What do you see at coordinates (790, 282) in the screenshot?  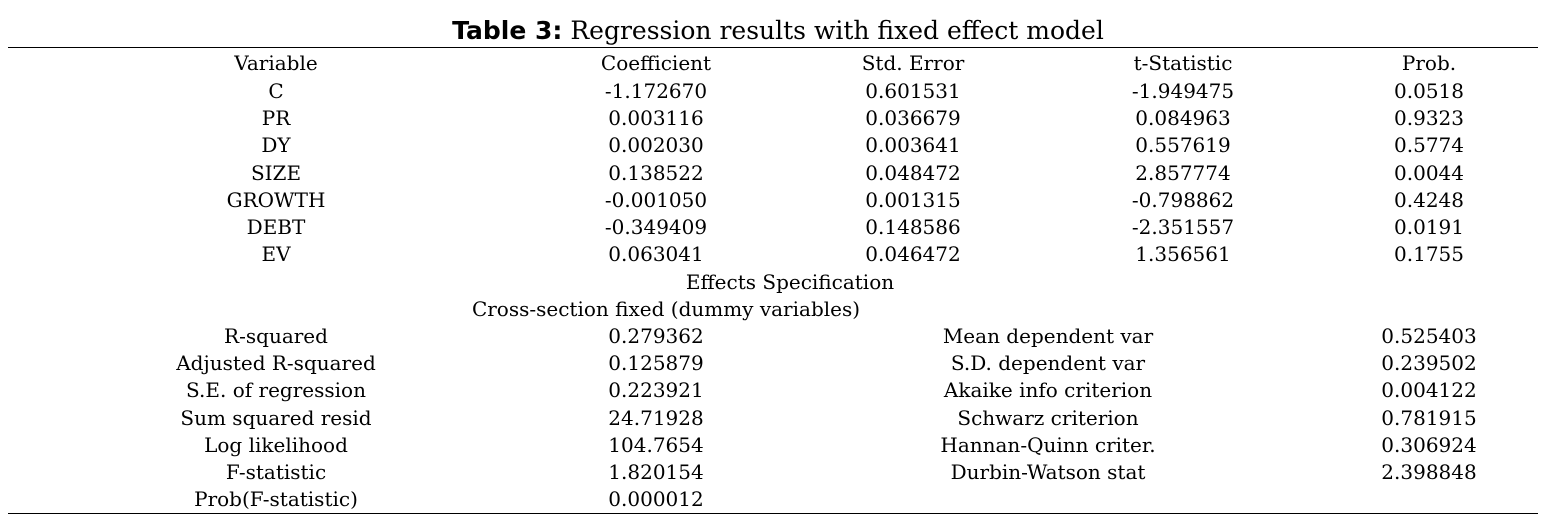 I see `effects-heading: Effects Specification` at bounding box center [790, 282].